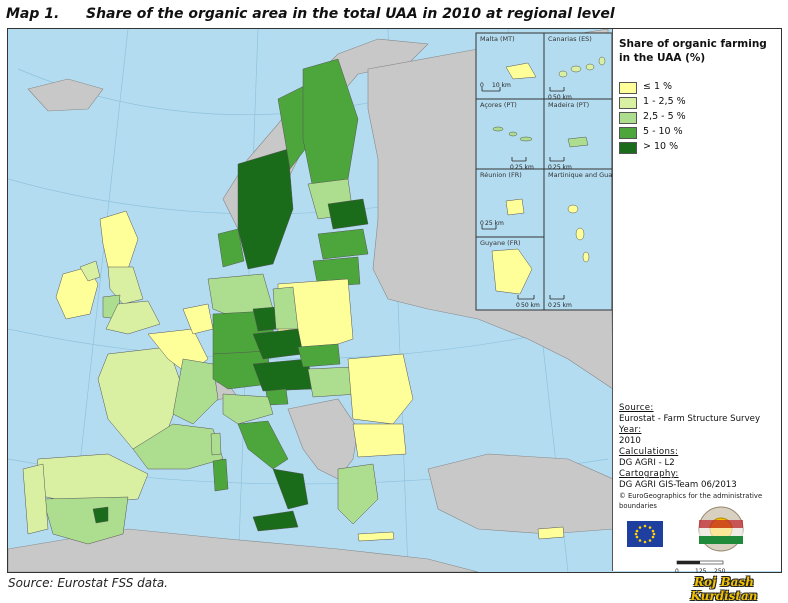 This screenshot has width=788, height=603. Describe the element at coordinates (119, 240) in the screenshot. I see `region-scotland` at that location.